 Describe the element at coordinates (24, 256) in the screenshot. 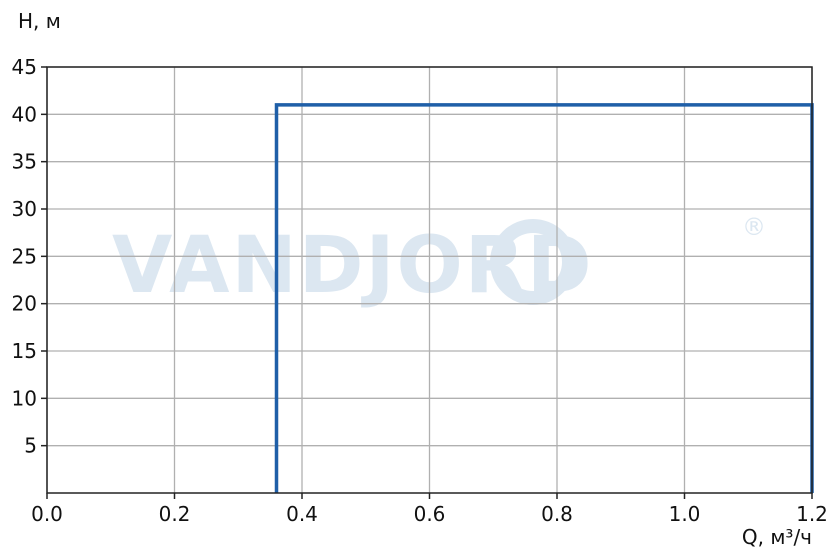

I see `y-tick-label: 25` at that location.